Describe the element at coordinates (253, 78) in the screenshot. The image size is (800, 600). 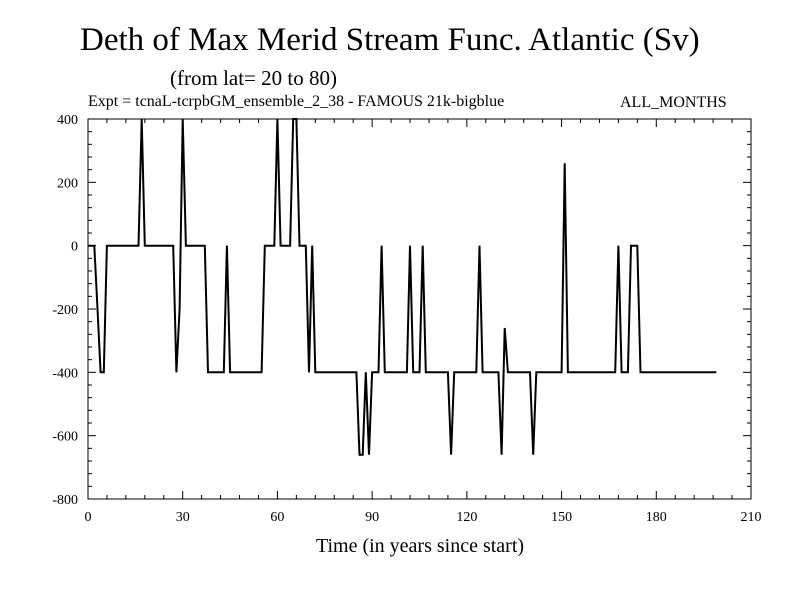
I see `chart-subtitle: (from lat= 20 to 80)` at that location.